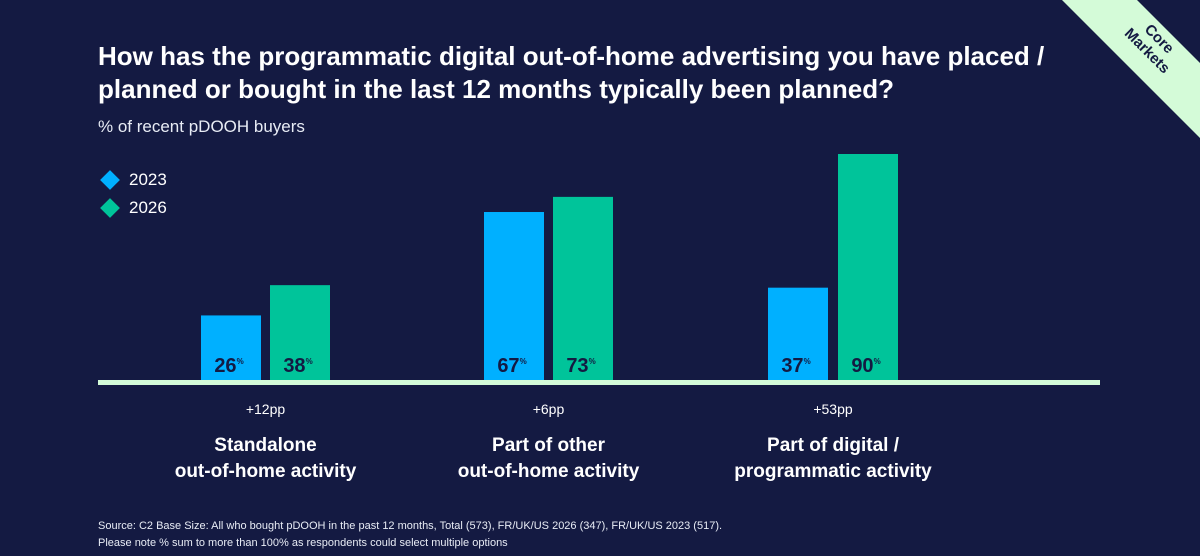 This screenshot has width=1200, height=556. I want to click on category-label-1-line-2: out-of-home activity, so click(266, 471).